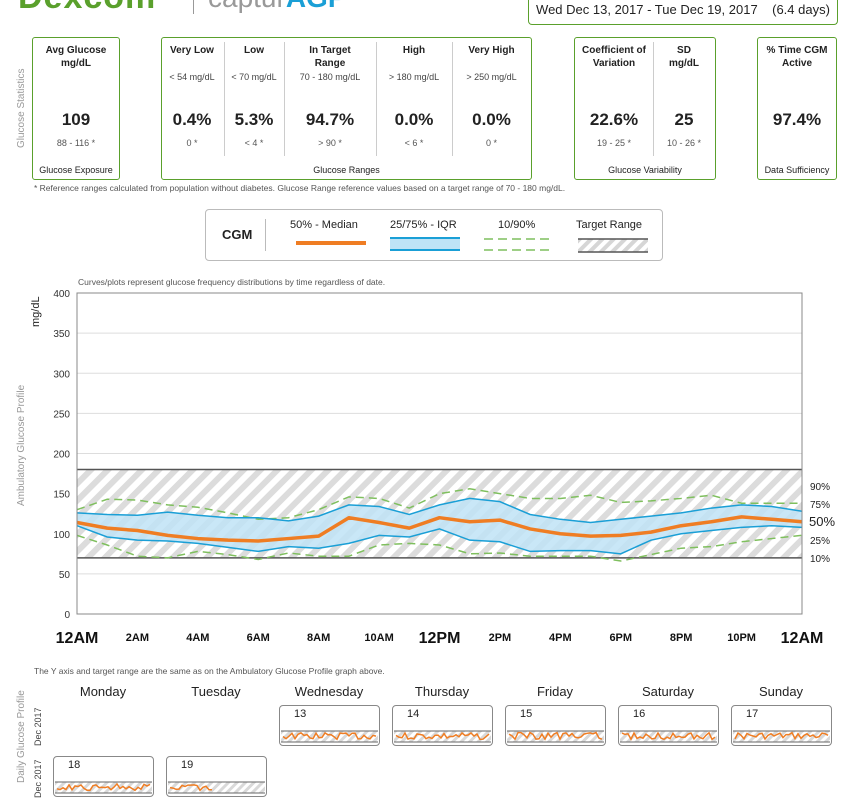 Image resolution: width=841 pixels, height=806 pixels. Describe the element at coordinates (820, 541) in the screenshot. I see `percentile-label: 25%` at that location.